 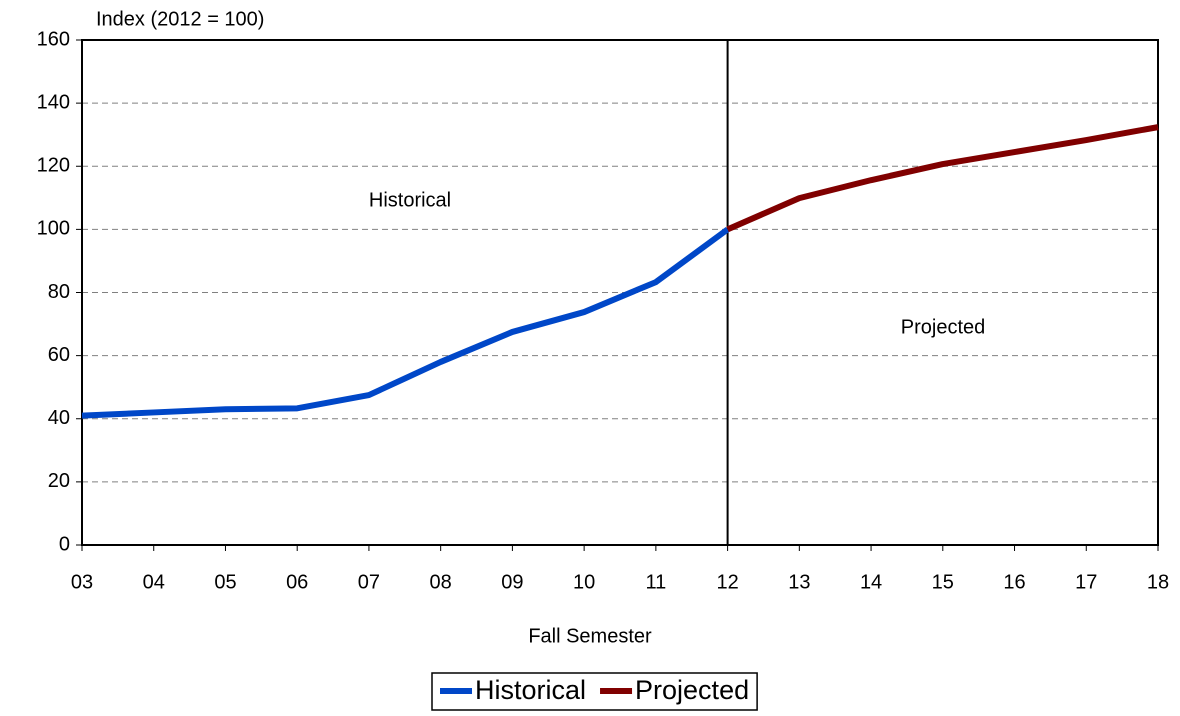 What do you see at coordinates (727, 582) in the screenshot?
I see `x-tick-label: 12` at bounding box center [727, 582].